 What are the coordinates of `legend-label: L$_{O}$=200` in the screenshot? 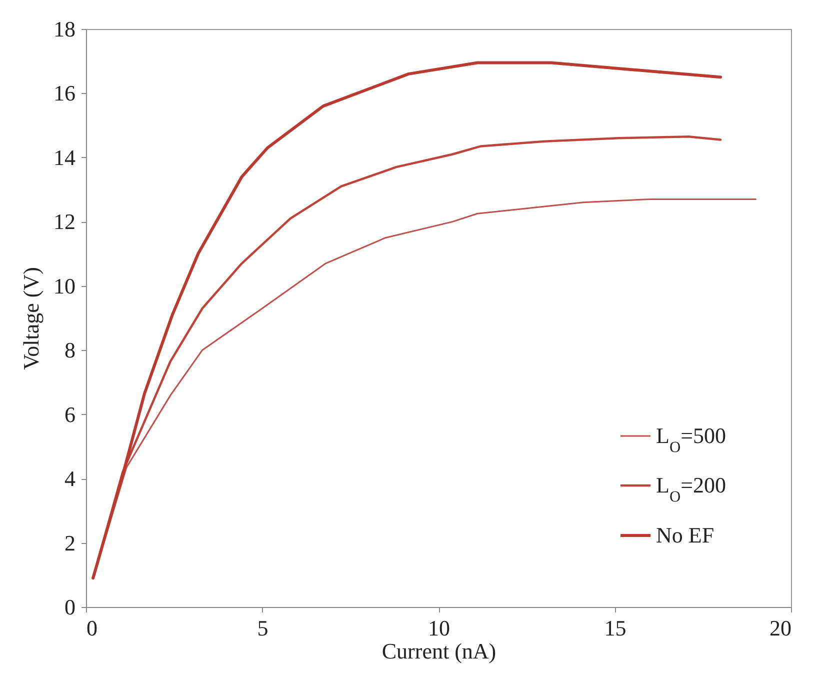 It's located at (691, 488).